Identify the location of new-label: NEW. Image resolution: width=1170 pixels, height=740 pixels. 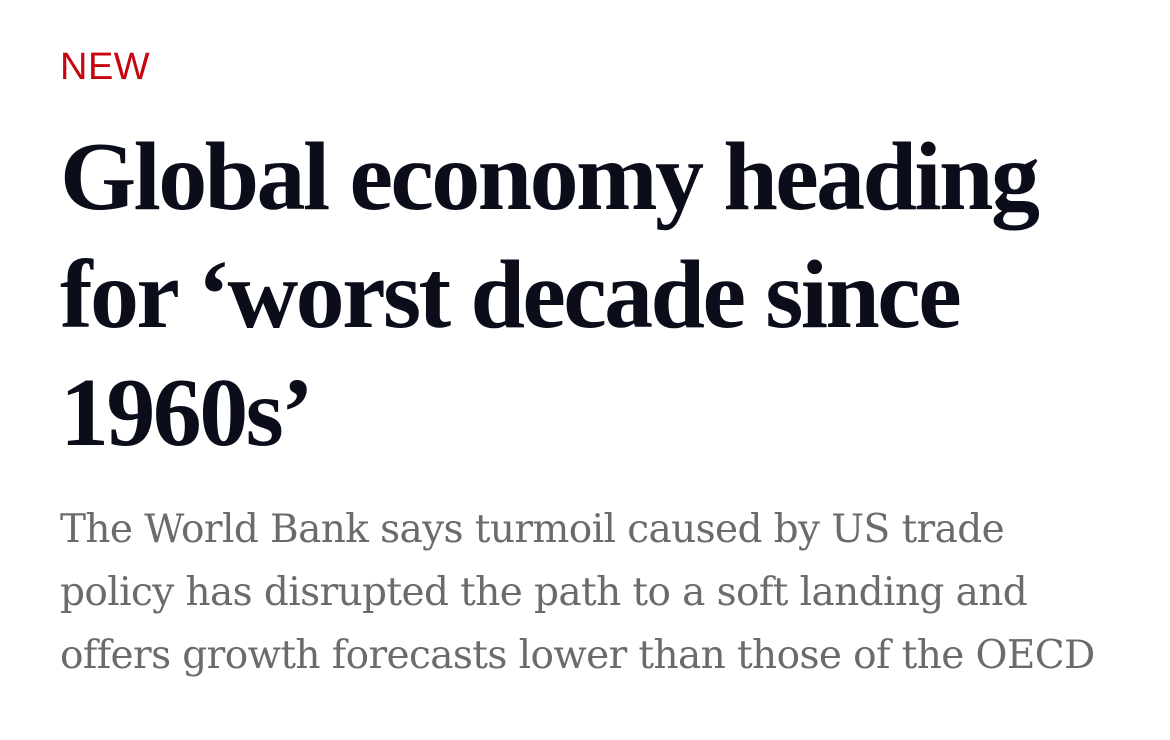
(105, 67).